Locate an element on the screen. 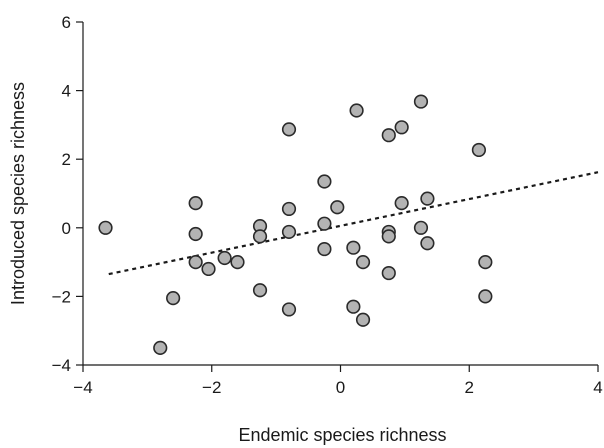 The image size is (604, 448). x-tick-label: −2 is located at coordinates (211, 387).